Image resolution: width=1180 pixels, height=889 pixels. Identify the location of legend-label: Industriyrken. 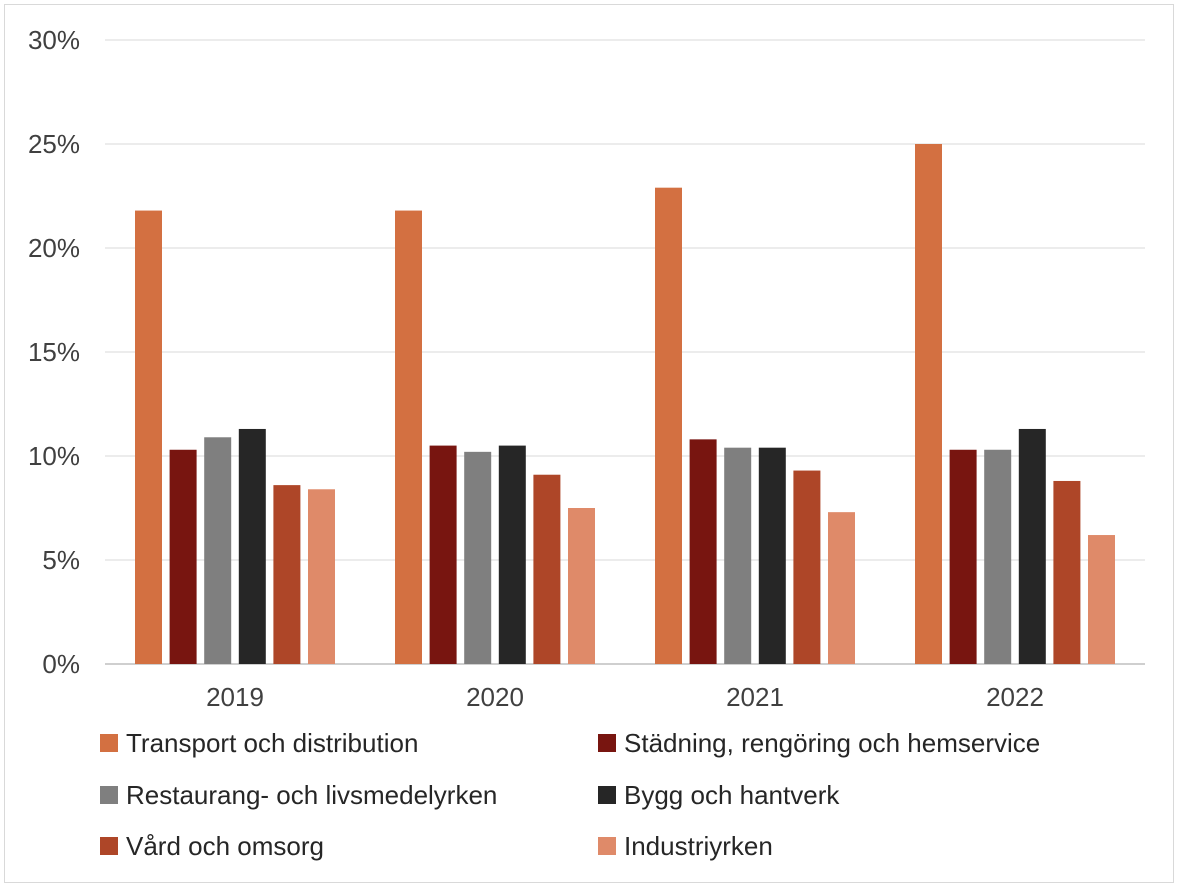
(698, 846).